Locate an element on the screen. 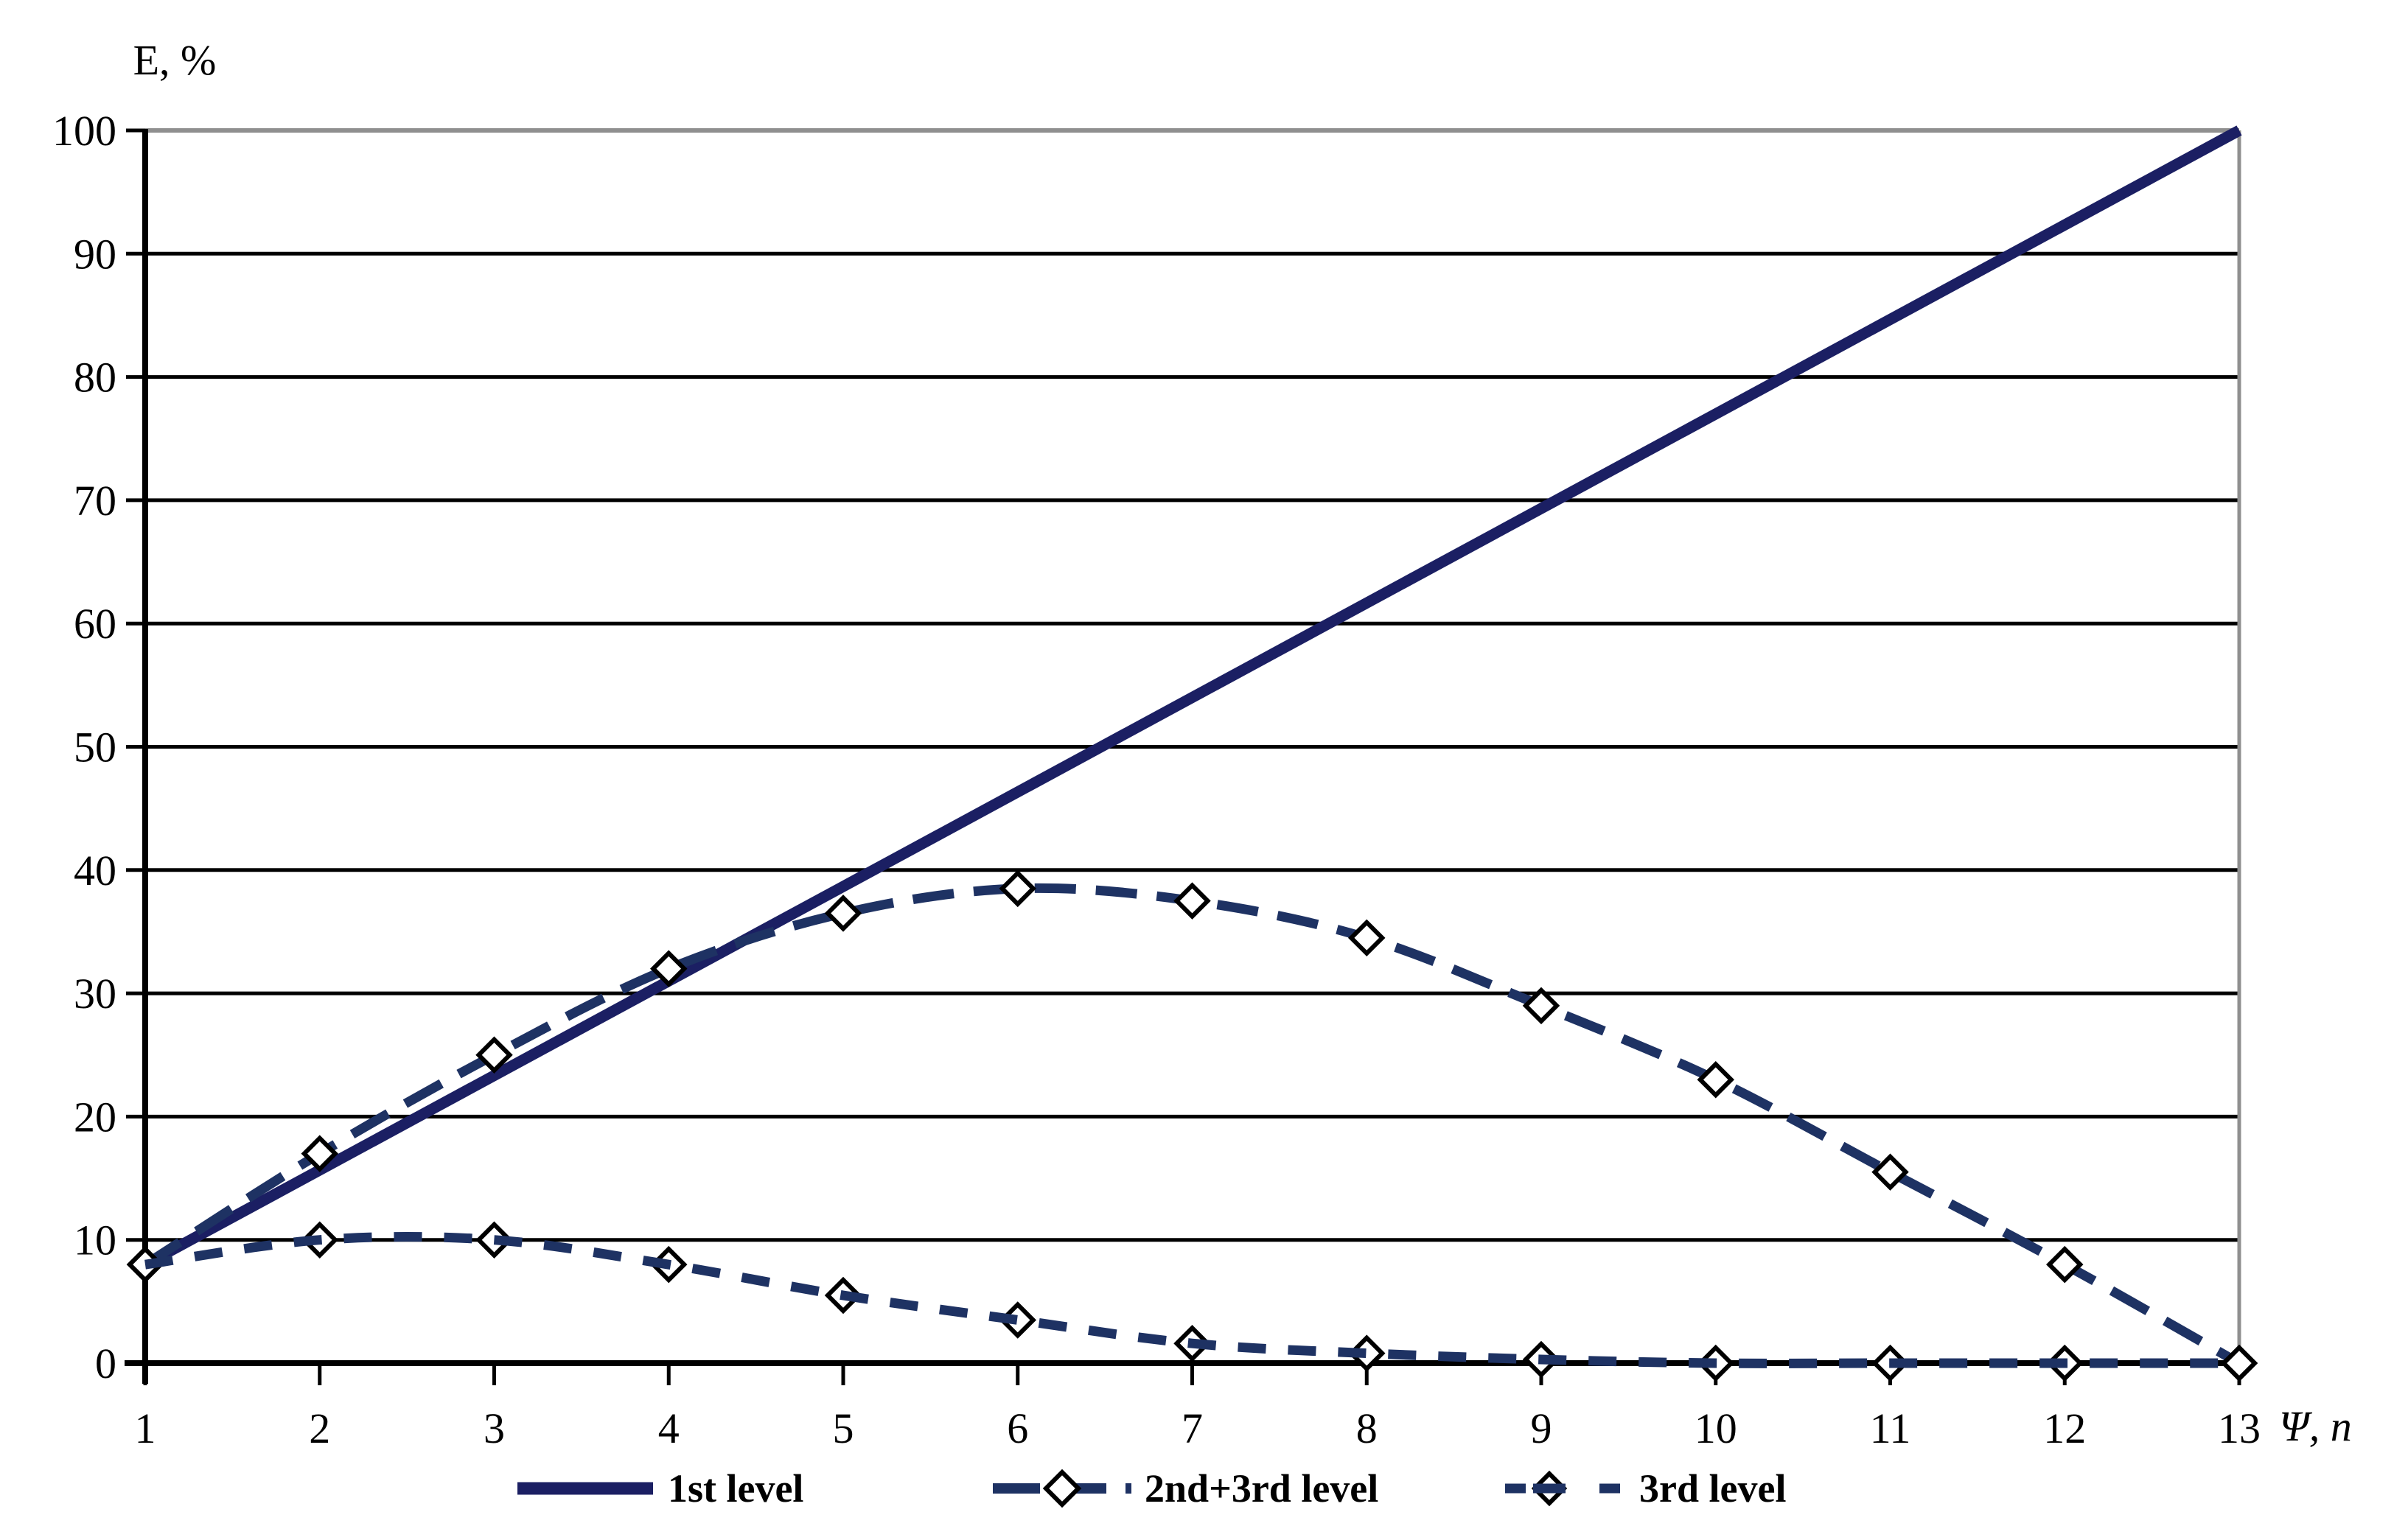  y-tick-label: 100 is located at coordinates (84, 131).